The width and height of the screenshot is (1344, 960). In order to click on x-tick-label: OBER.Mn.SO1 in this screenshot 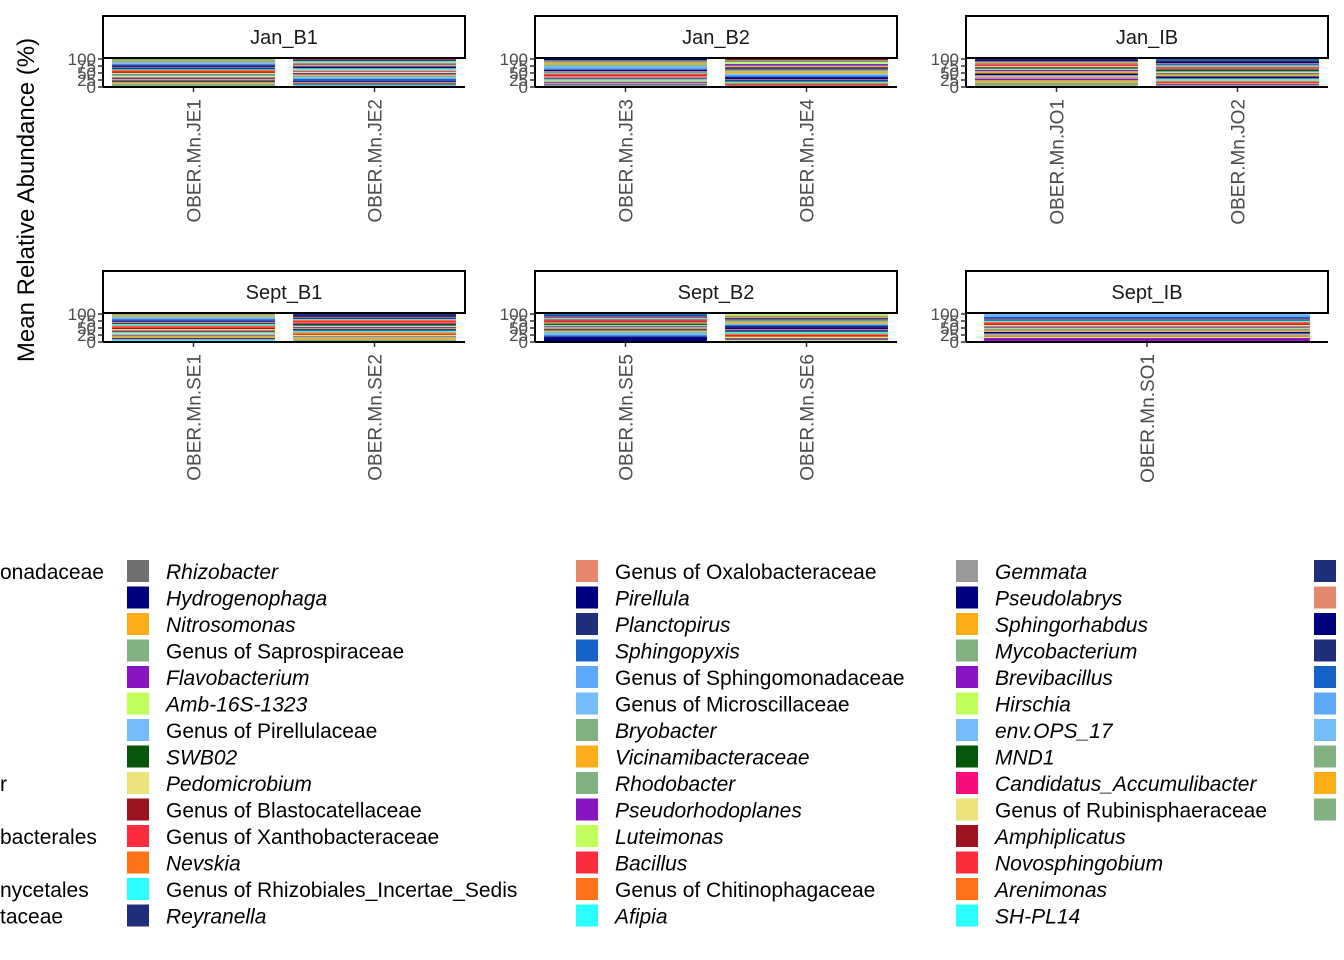, I will do `click(1148, 418)`.